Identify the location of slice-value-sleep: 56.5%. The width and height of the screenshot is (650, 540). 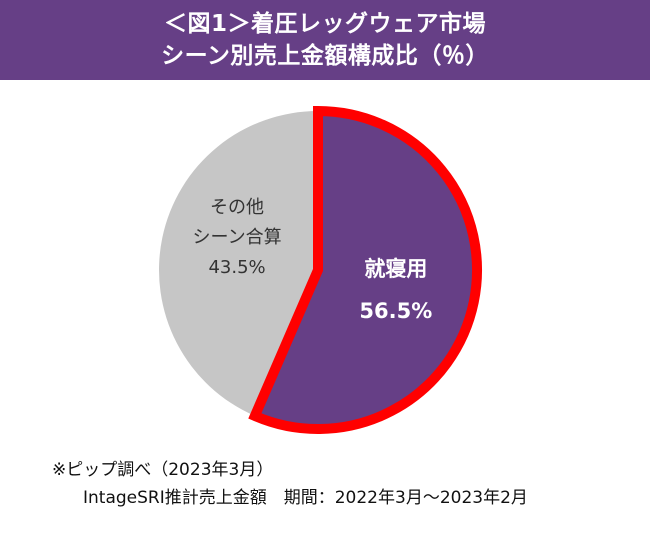
(395, 311).